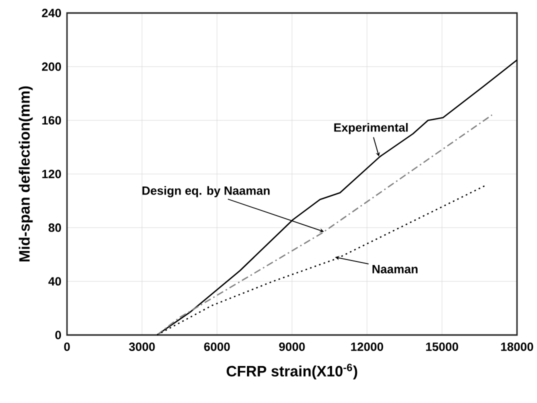 This screenshot has height=403, width=537. What do you see at coordinates (51, 174) in the screenshot?
I see `y-tick-label: 120` at bounding box center [51, 174].